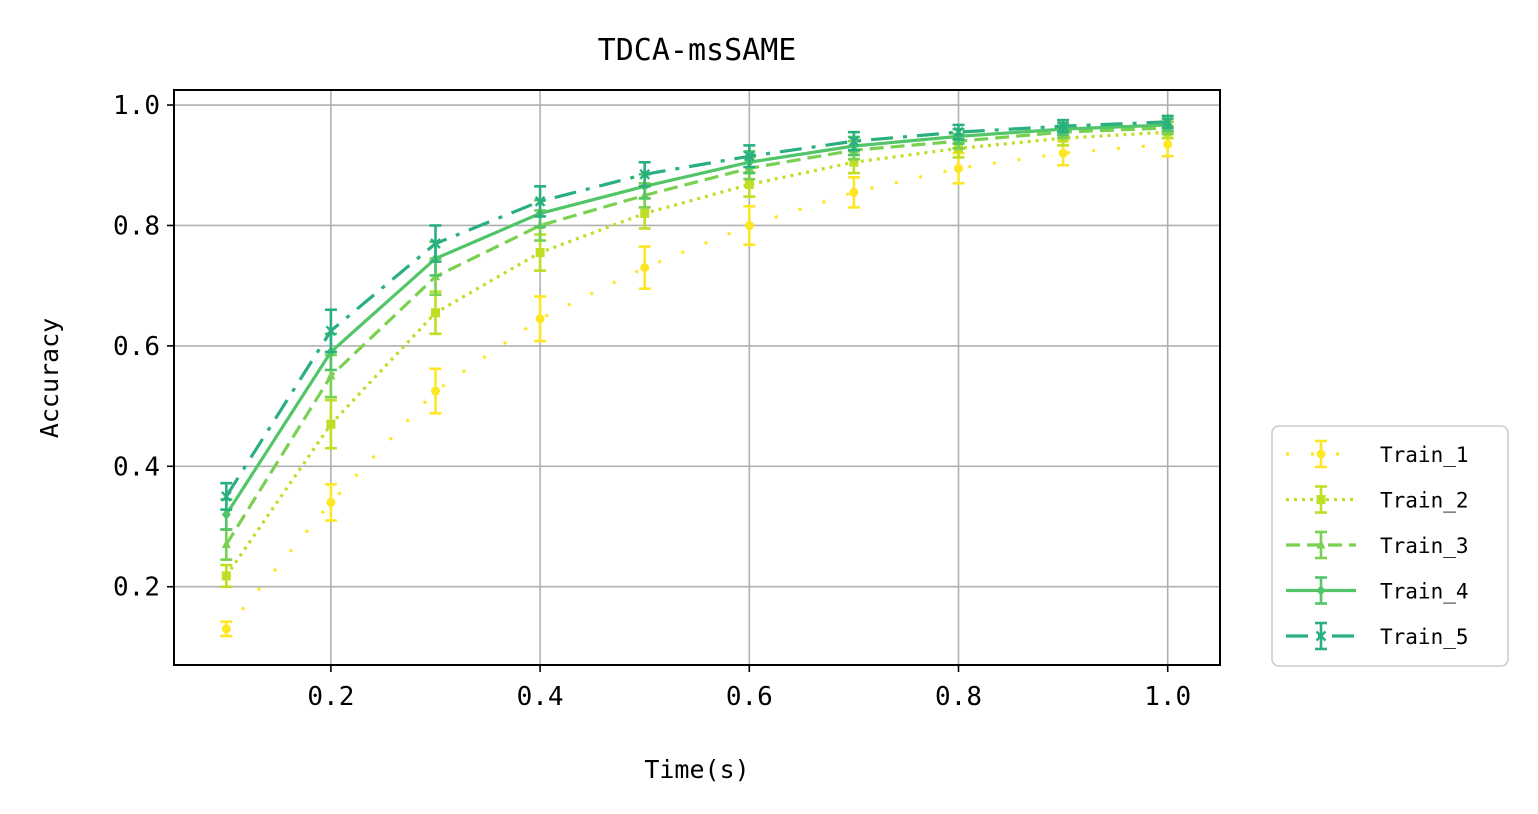 Image resolution: width=1538 pixels, height=814 pixels. What do you see at coordinates (136, 106) in the screenshot?
I see `y-tick-label: 1.0` at bounding box center [136, 106].